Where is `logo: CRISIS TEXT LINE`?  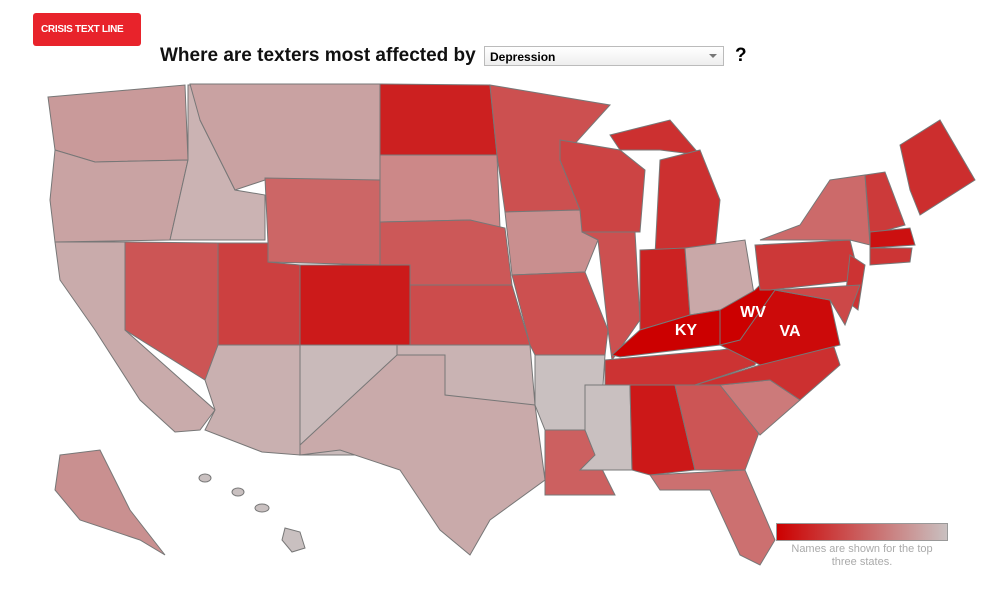
logo: CRISIS TEXT LINE is located at coordinates (87, 29).